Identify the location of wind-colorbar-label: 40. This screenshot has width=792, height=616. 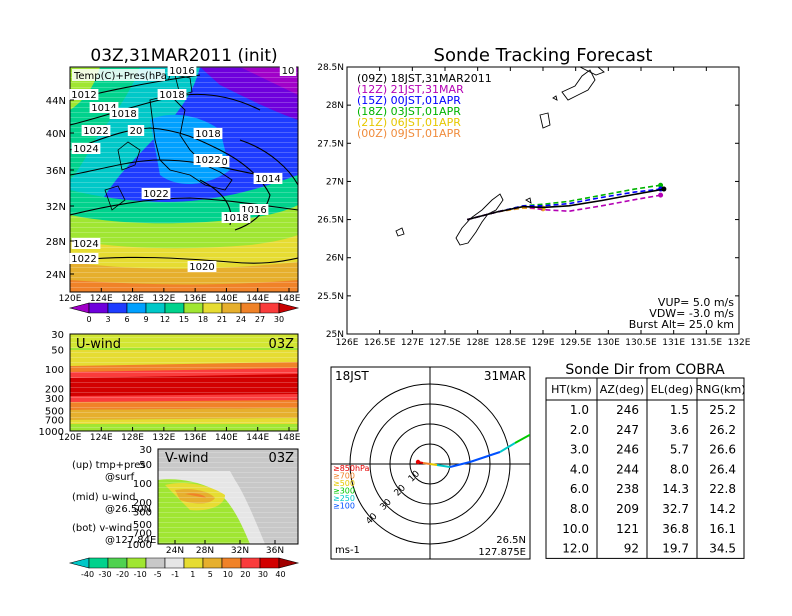
(280, 574).